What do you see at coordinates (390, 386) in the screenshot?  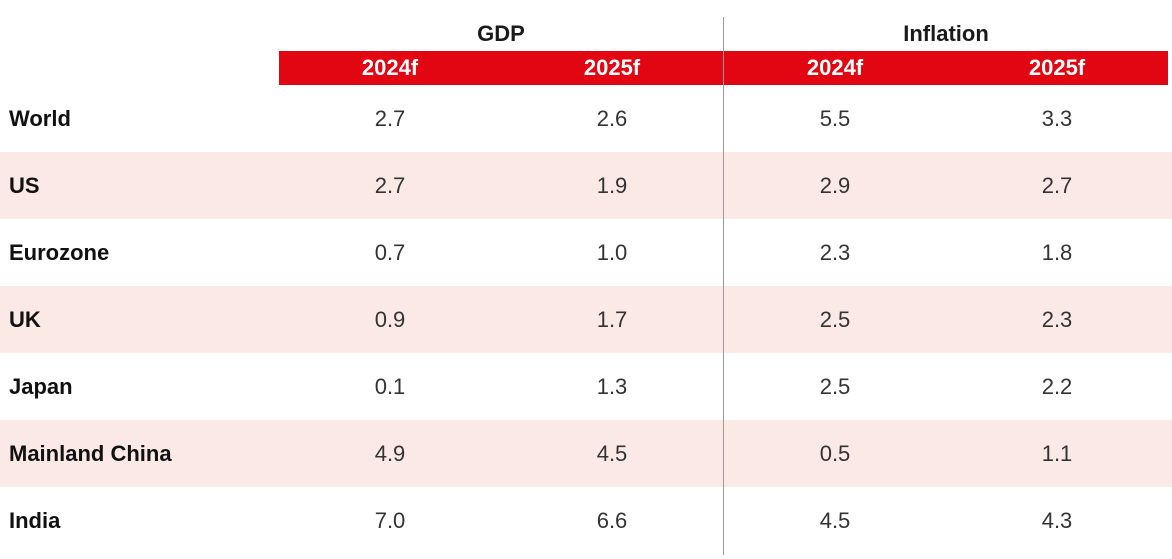 I see `gdp-2024-cell: 0.1` at bounding box center [390, 386].